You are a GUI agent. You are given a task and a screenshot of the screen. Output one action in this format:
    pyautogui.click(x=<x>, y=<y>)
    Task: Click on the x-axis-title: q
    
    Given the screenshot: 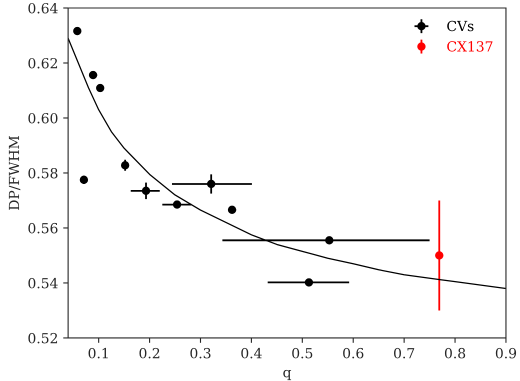 What is the action you would take?
    pyautogui.click(x=287, y=375)
    